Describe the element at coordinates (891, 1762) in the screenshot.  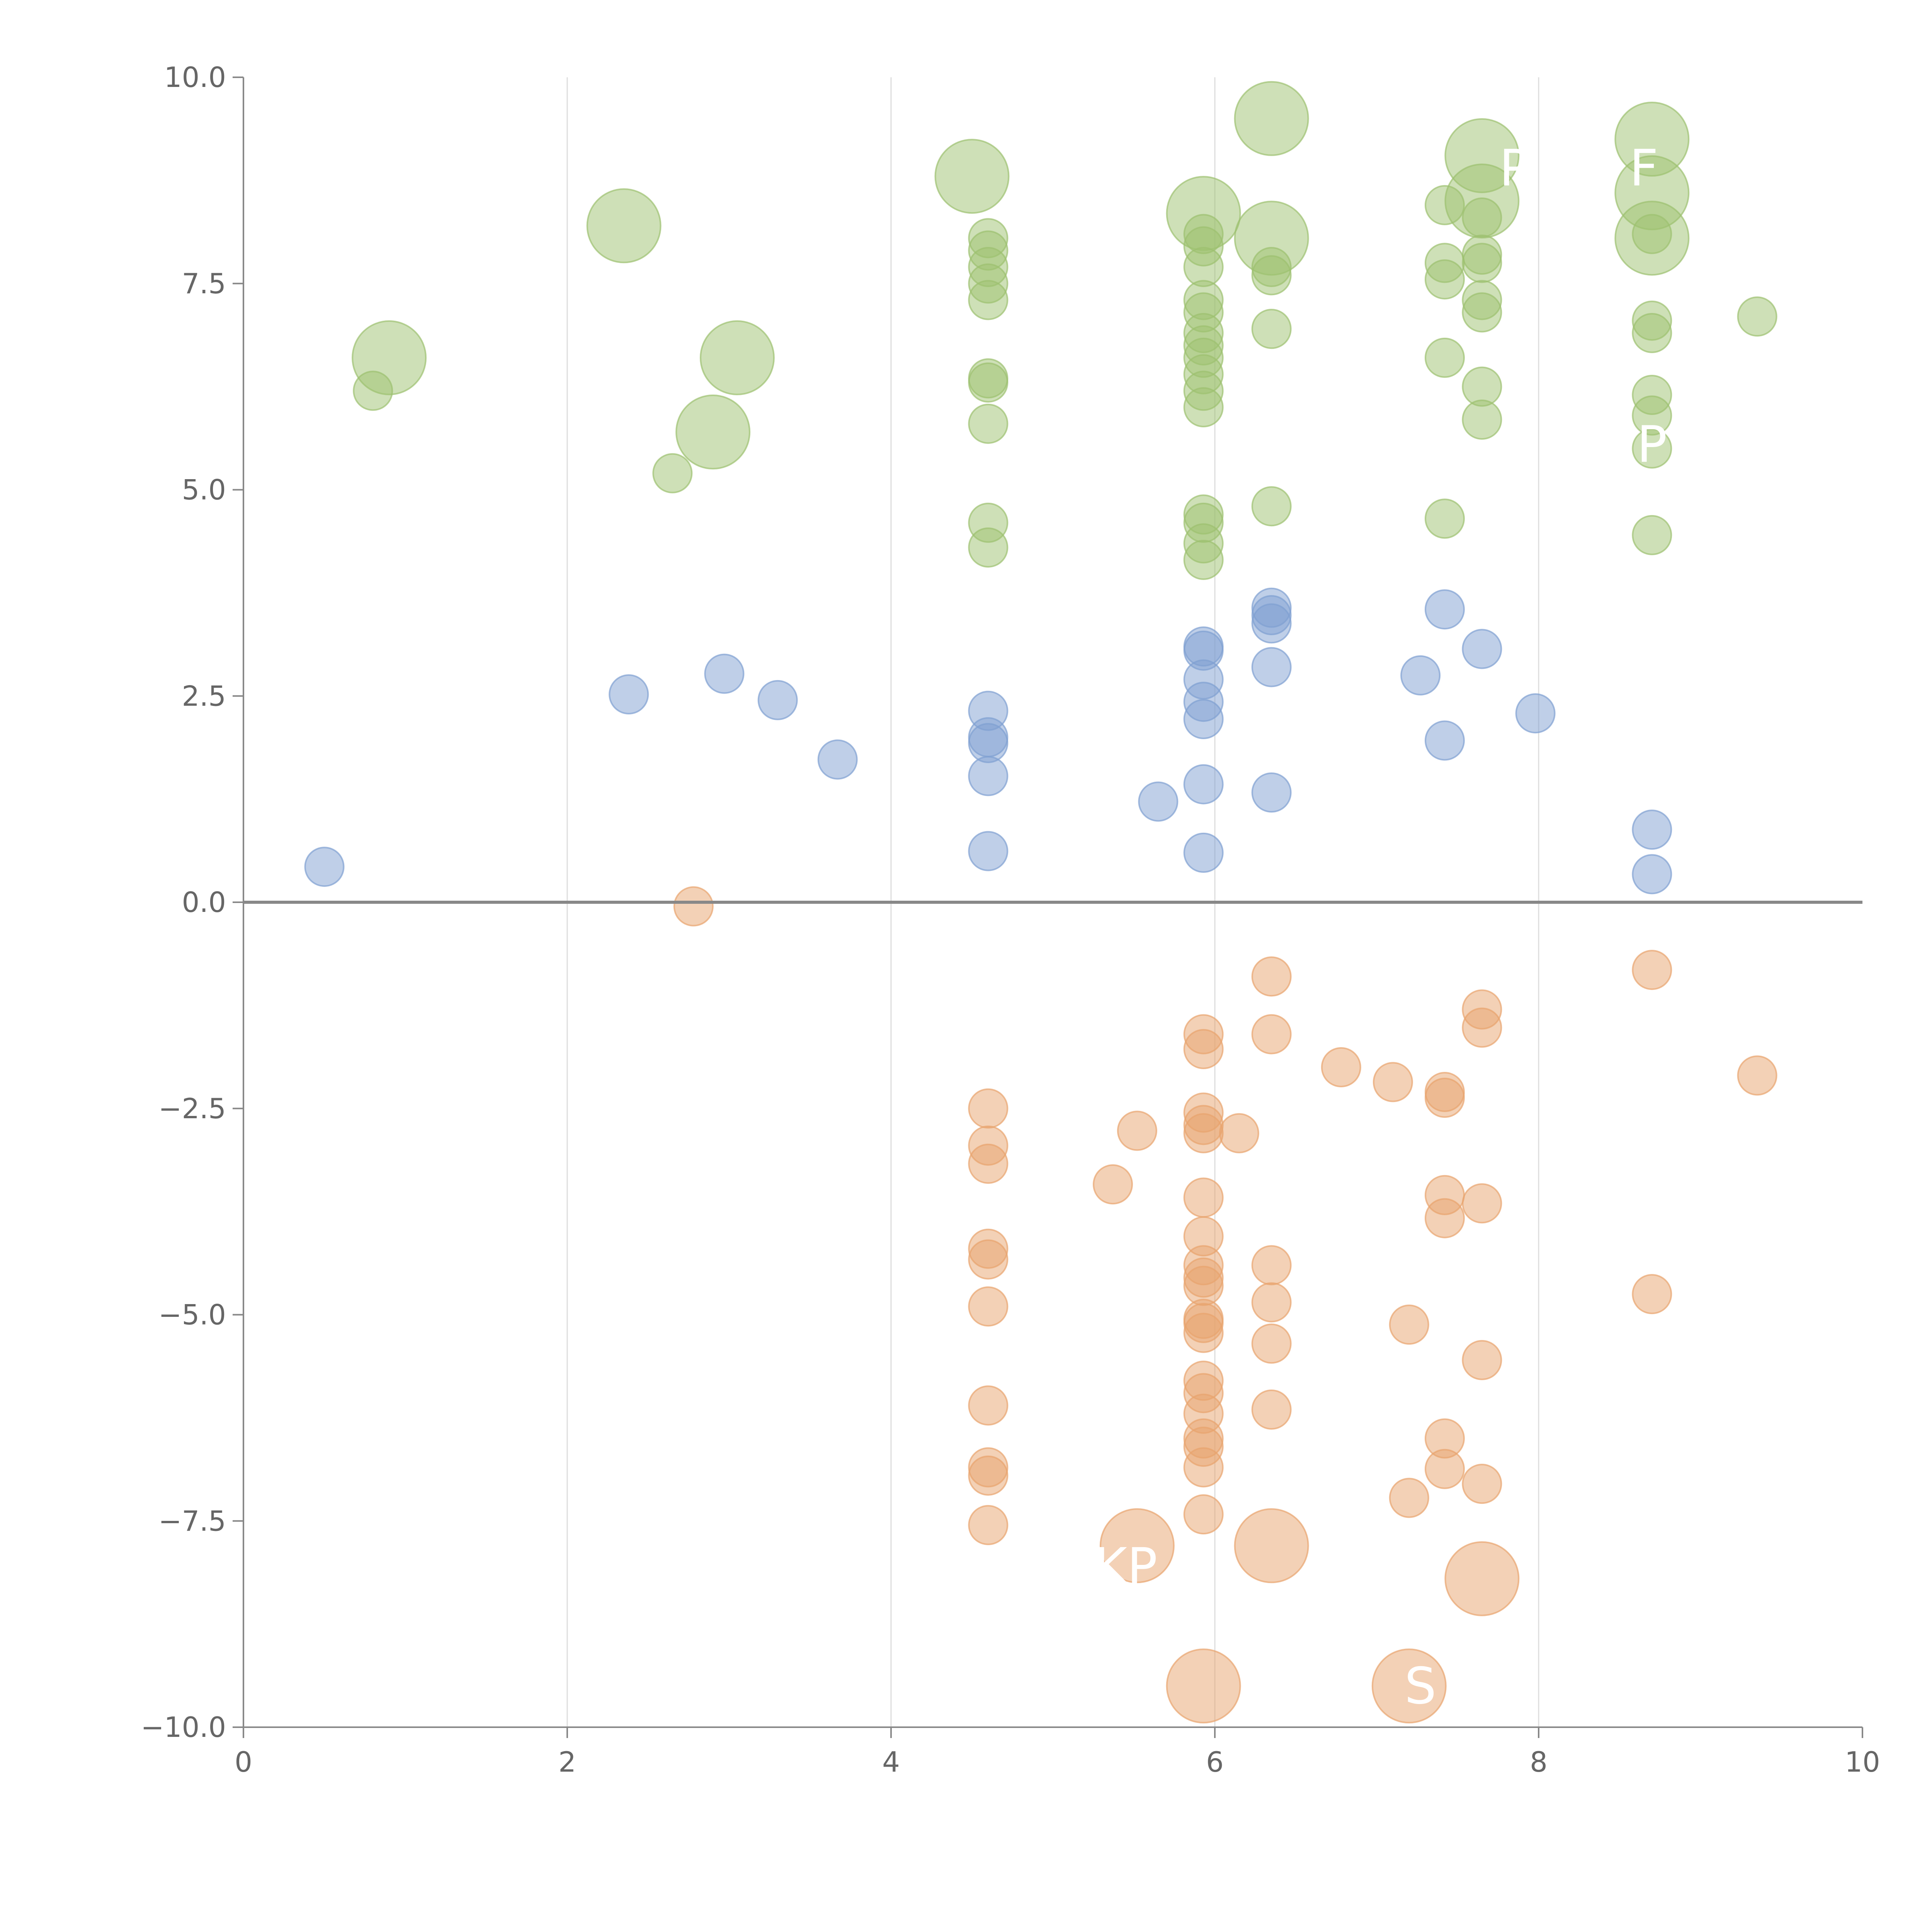
I see `x-tick-label: 4` at that location.